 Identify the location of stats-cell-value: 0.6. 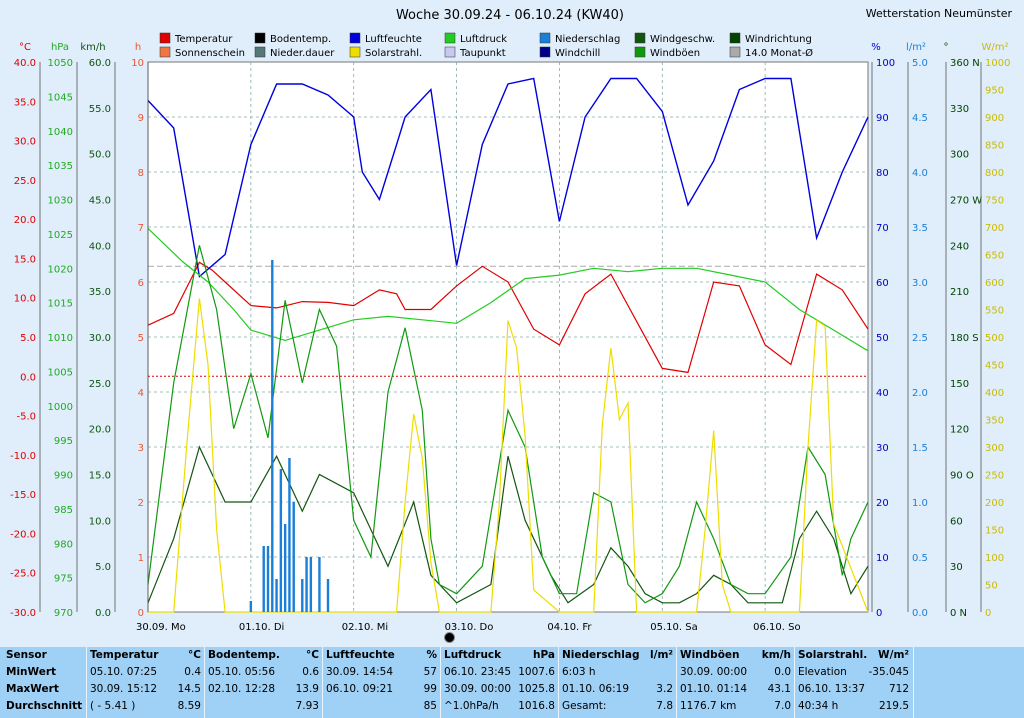
(310, 672).